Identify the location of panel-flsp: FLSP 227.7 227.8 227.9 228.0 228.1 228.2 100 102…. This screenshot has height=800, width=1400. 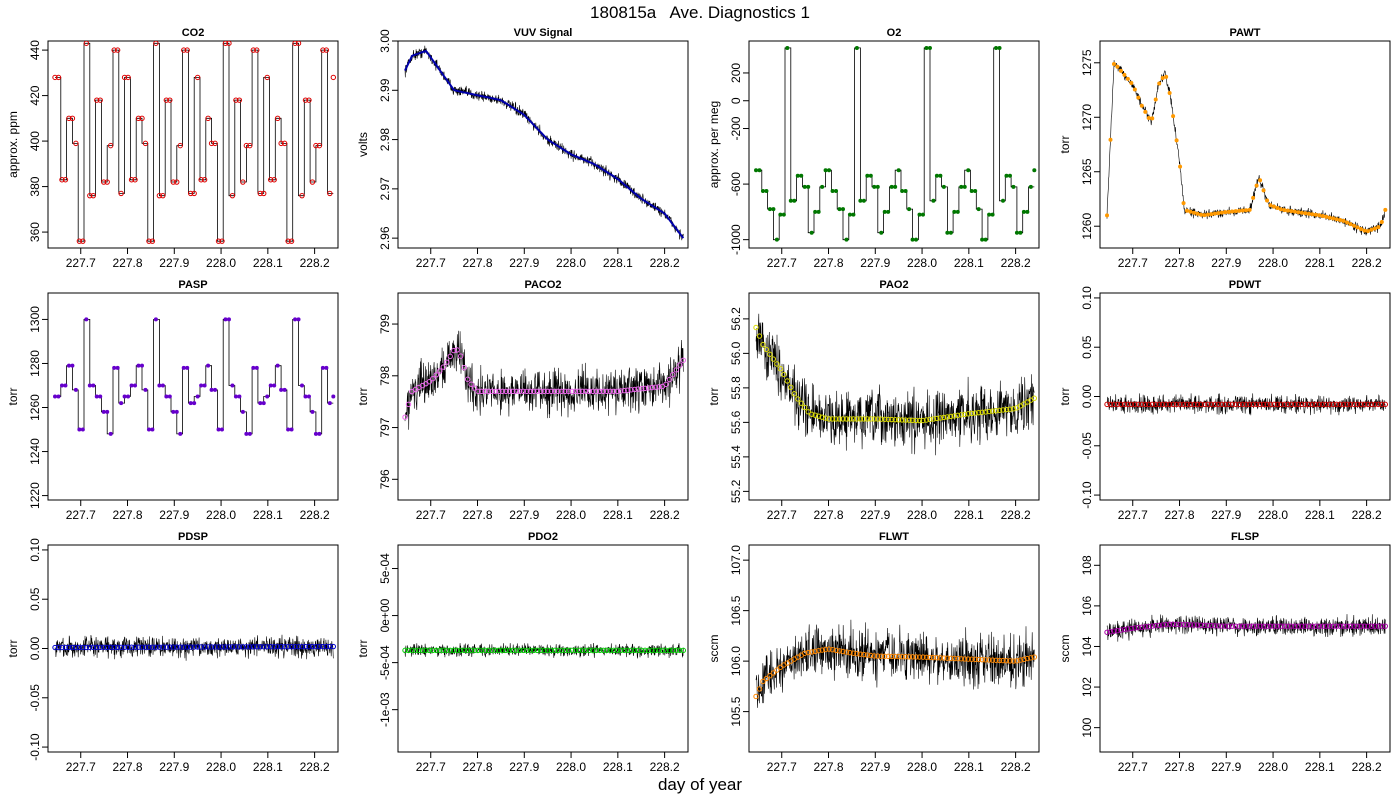
(1224, 652).